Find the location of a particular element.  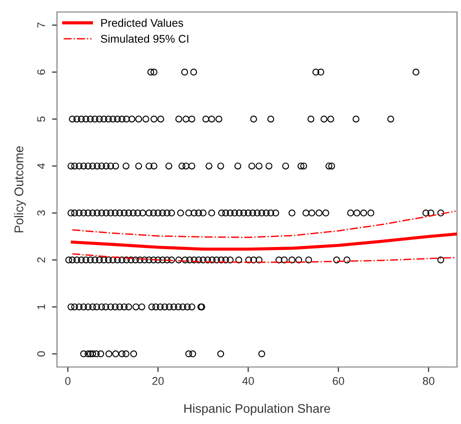

y-tick-label: 7 is located at coordinates (41, 25).